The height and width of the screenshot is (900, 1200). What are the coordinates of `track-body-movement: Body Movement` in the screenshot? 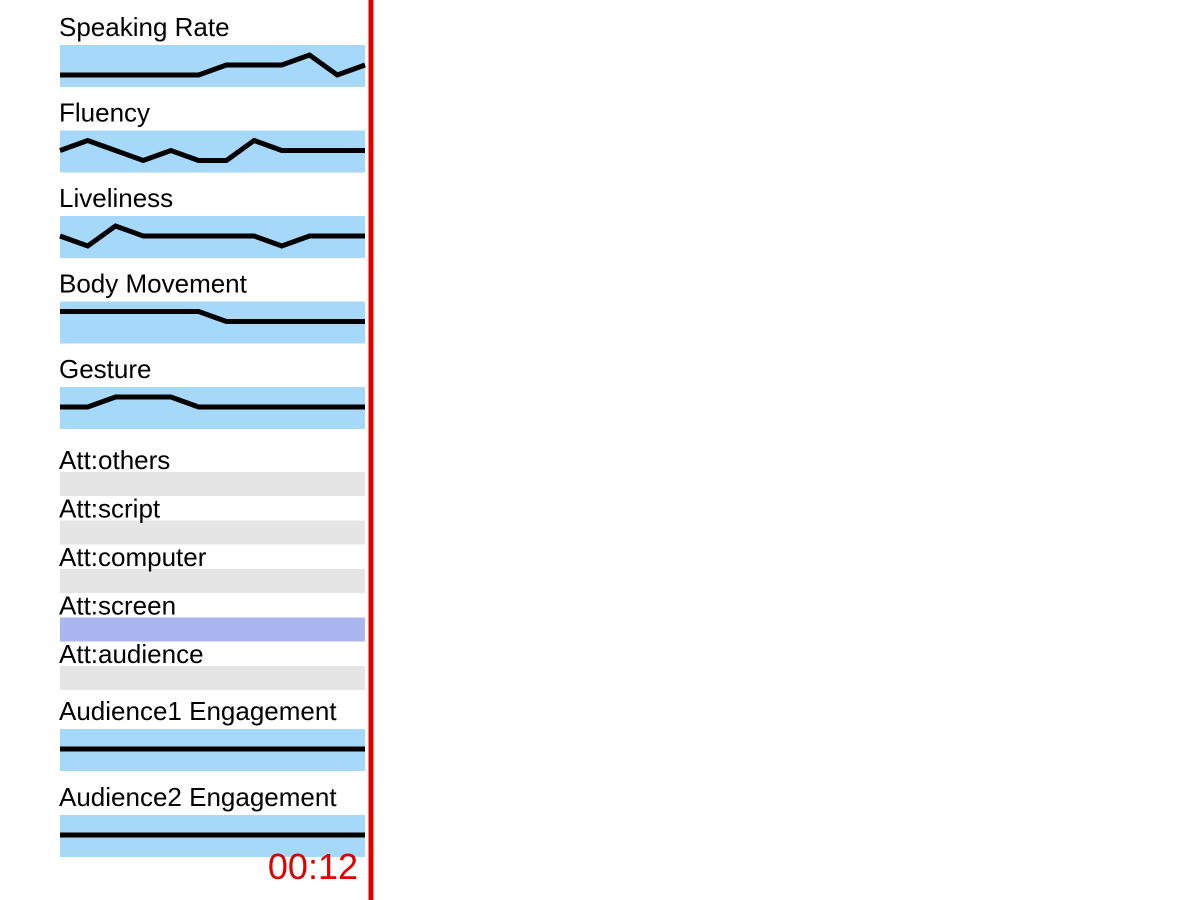 It's located at (212, 306).